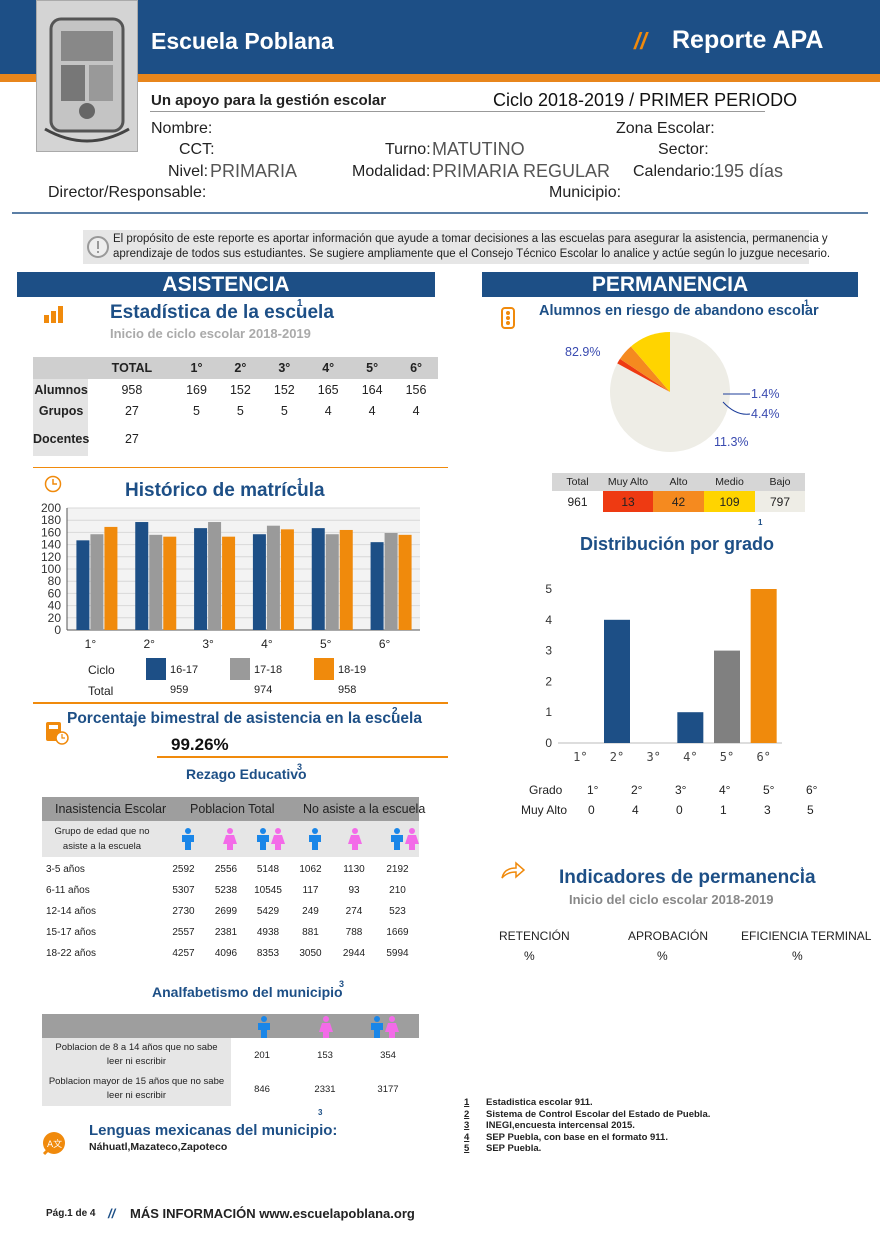 The height and width of the screenshot is (1241, 880). What do you see at coordinates (51, 508) in the screenshot?
I see `y-tick-label: 200` at bounding box center [51, 508].